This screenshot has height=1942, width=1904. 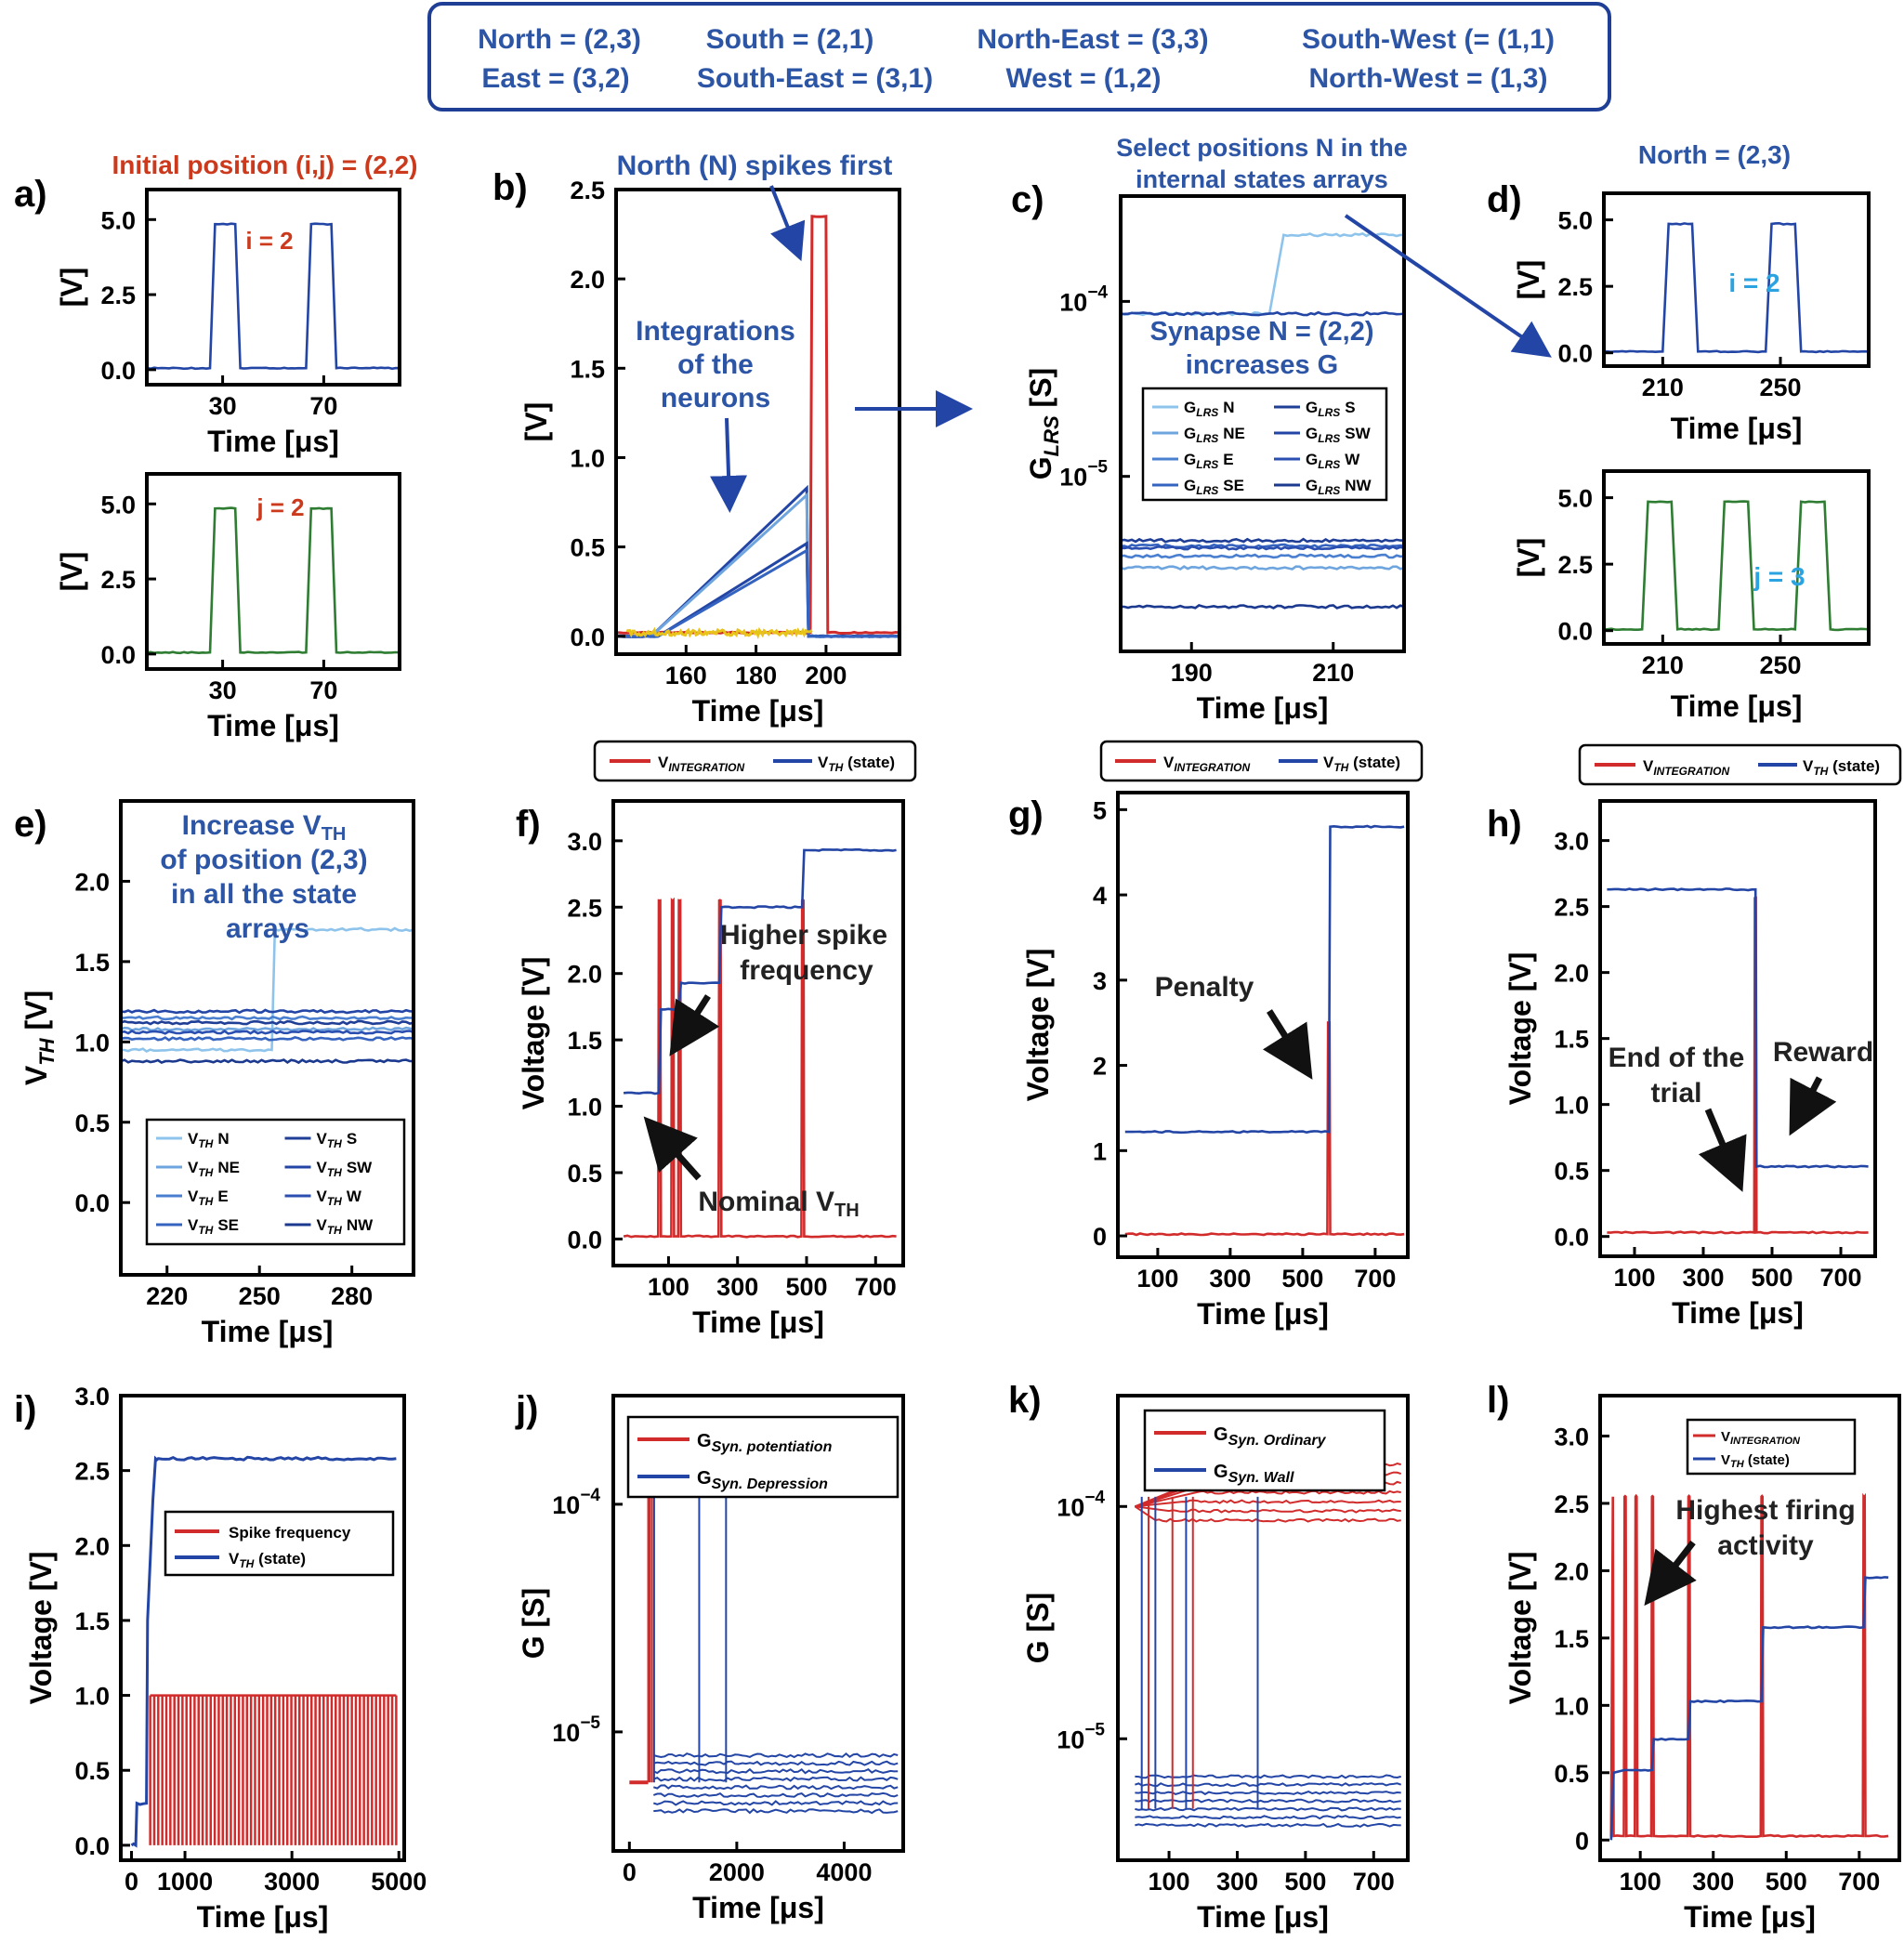 What do you see at coordinates (772, 1447) in the screenshot?
I see `legend-entry-sub: Syn. potentiation` at bounding box center [772, 1447].